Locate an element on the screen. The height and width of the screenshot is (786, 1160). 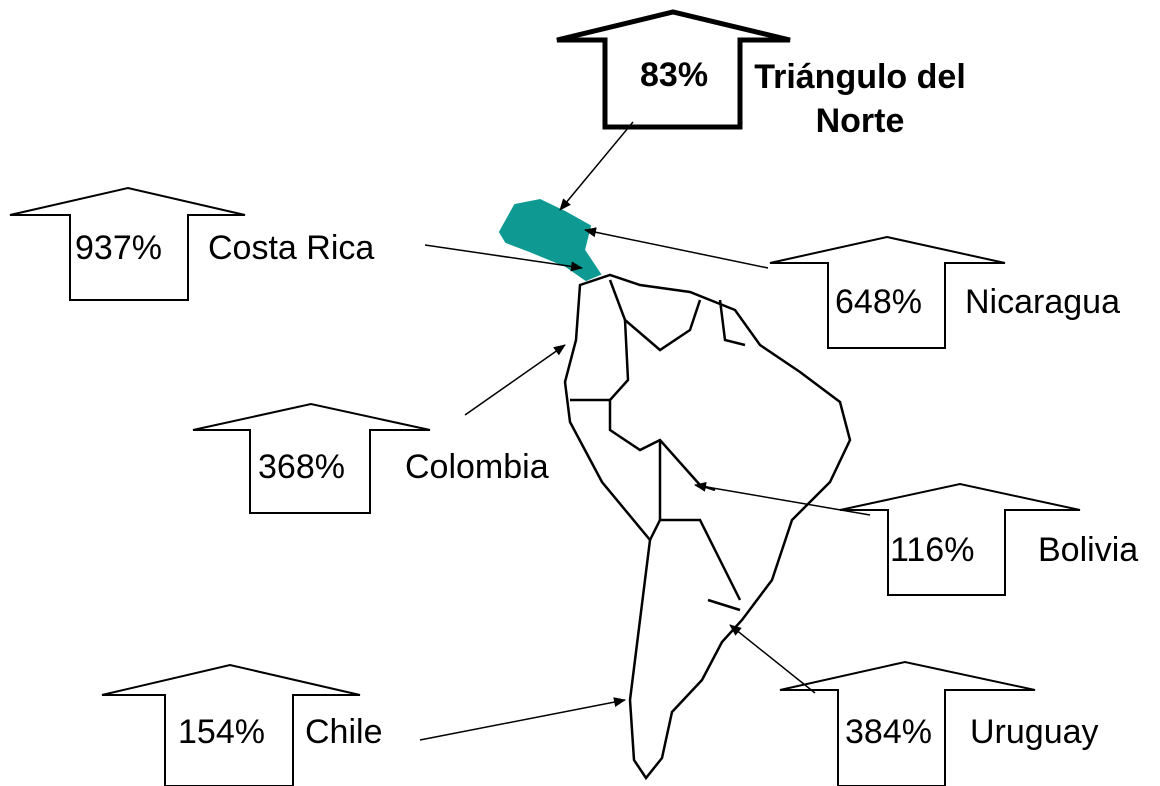
country-label: Uruguay is located at coordinates (1034, 732).